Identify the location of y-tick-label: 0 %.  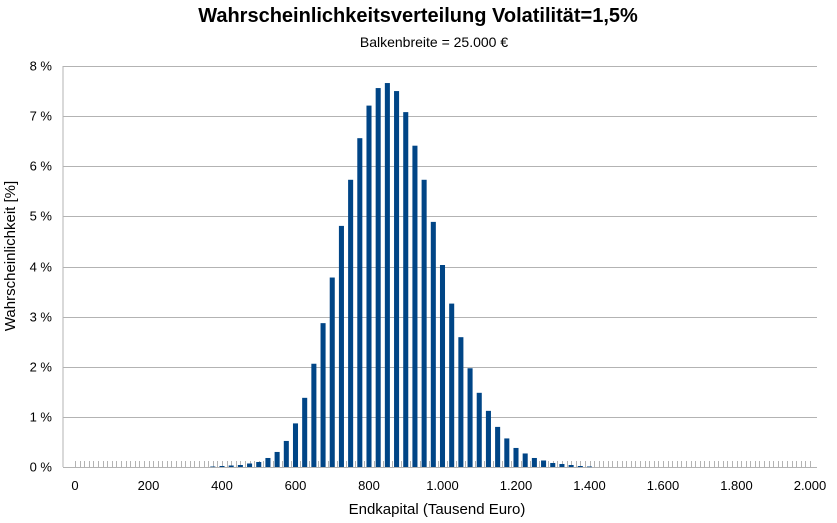
(41, 467).